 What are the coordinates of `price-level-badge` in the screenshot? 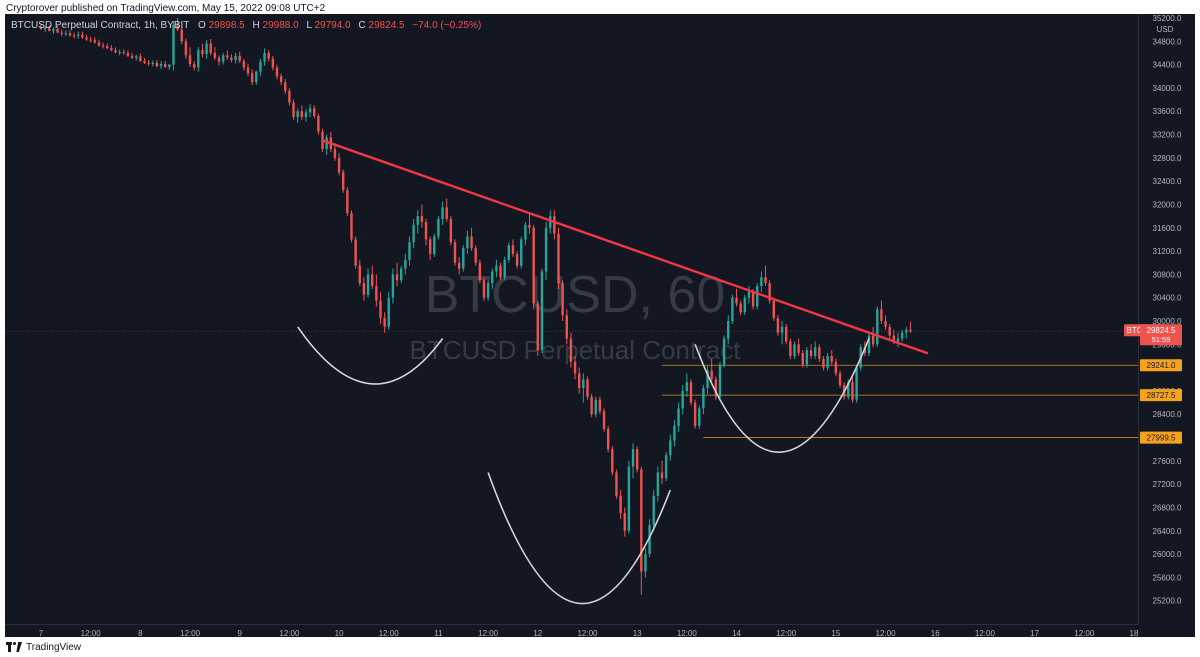 It's located at (1161, 365).